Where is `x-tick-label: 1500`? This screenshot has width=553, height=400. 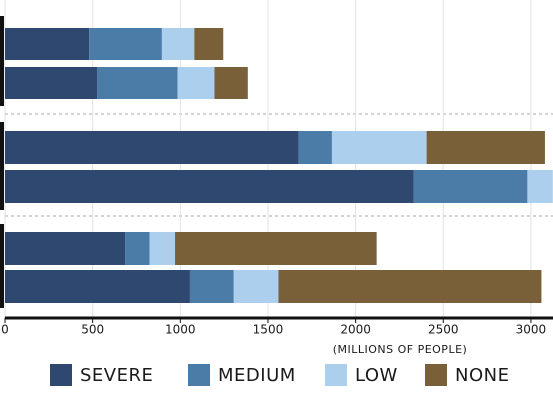 x-tick-label: 1500 is located at coordinates (268, 330).